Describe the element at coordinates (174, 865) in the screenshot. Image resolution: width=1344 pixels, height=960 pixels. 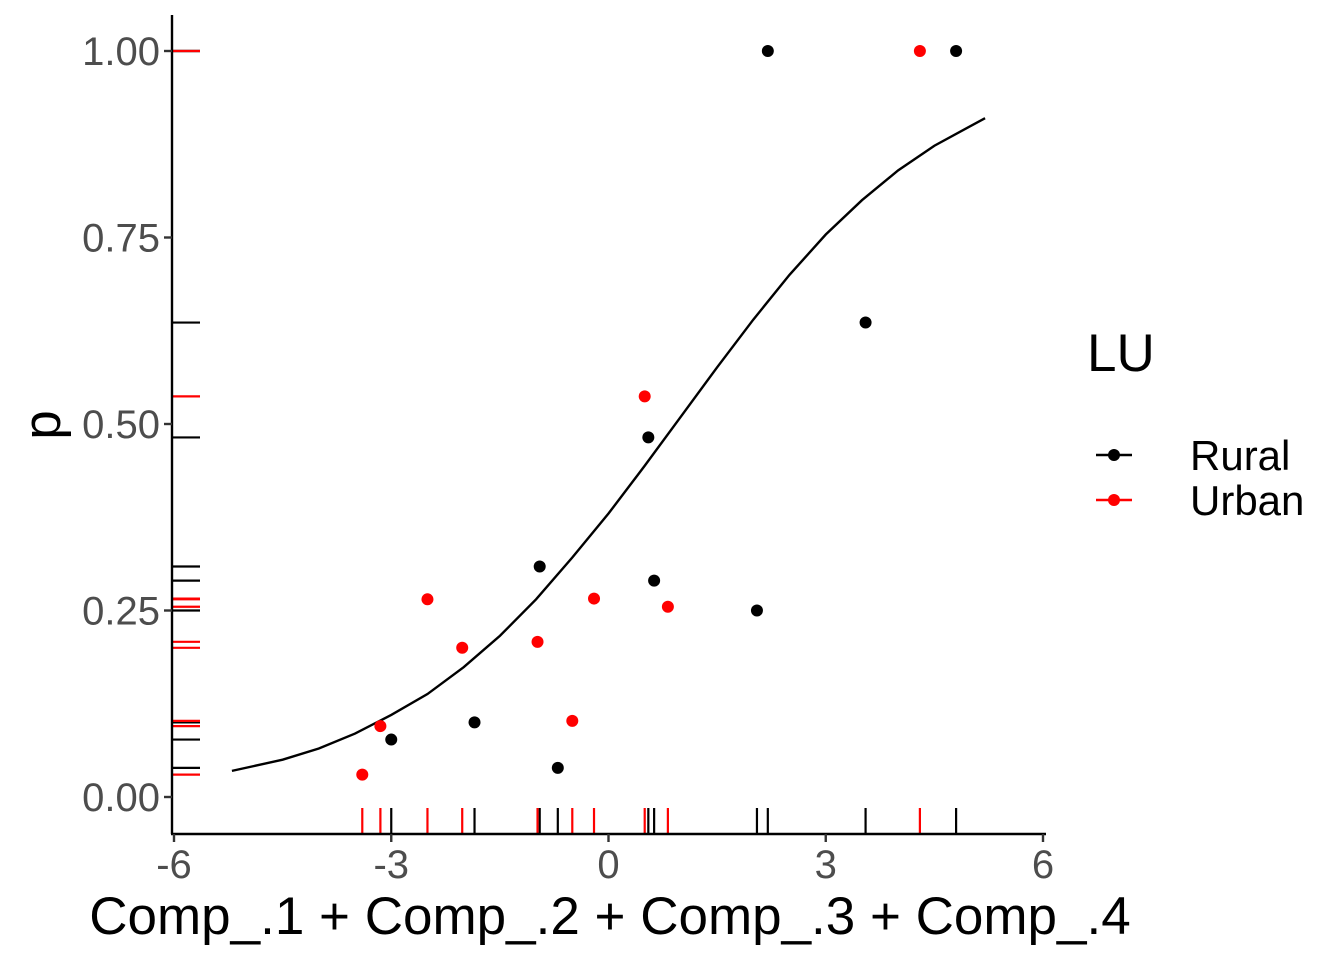
I see `x-tick-label: -6` at that location.